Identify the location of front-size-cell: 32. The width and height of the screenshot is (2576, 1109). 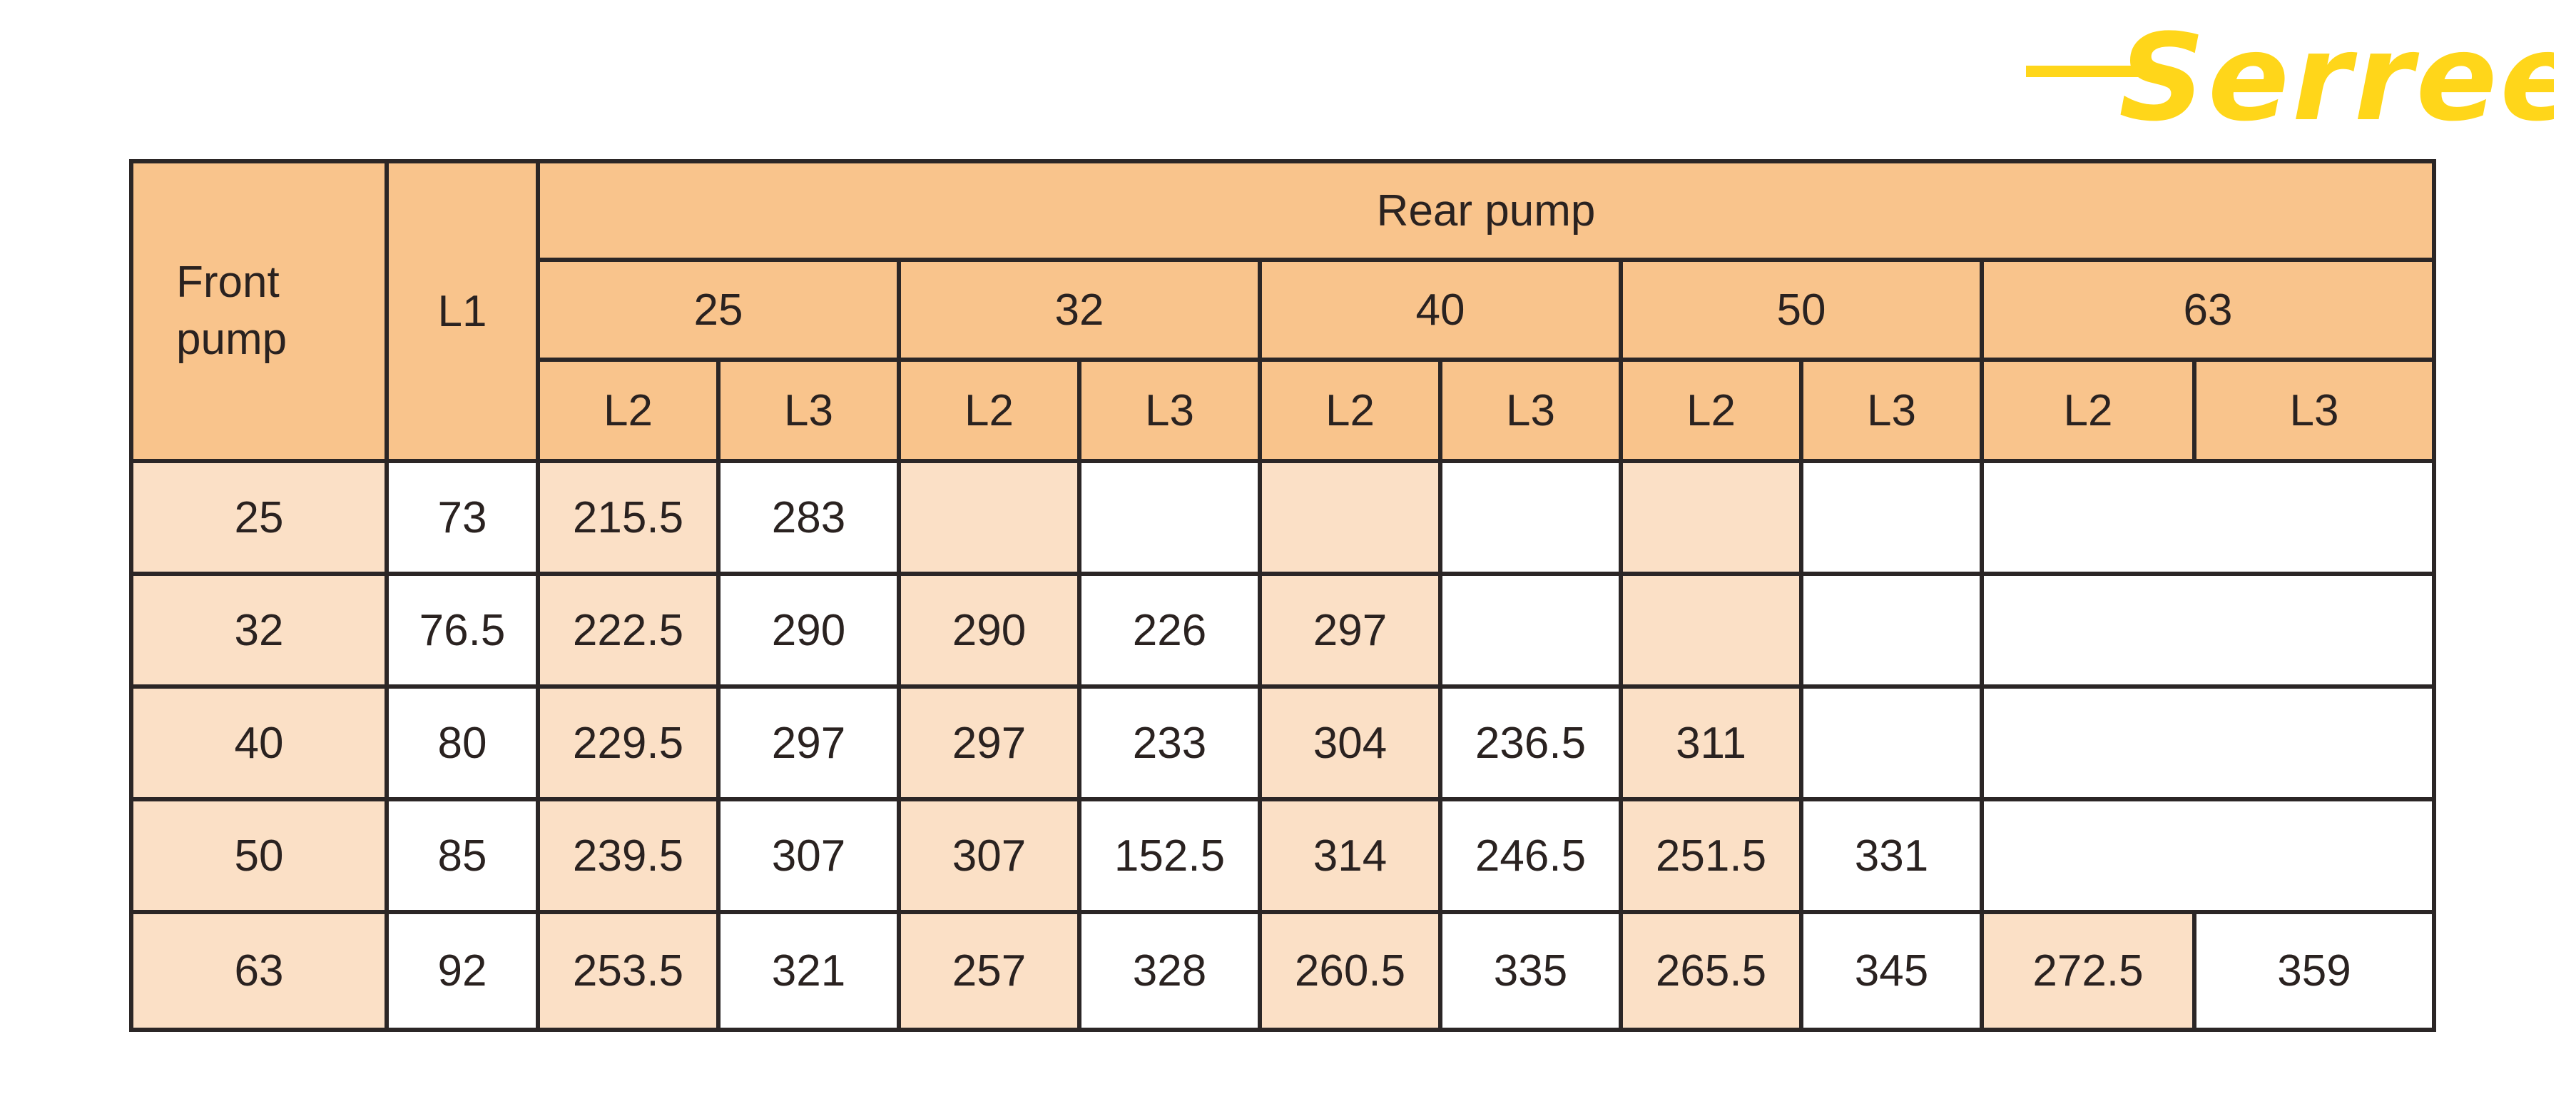
(259, 630).